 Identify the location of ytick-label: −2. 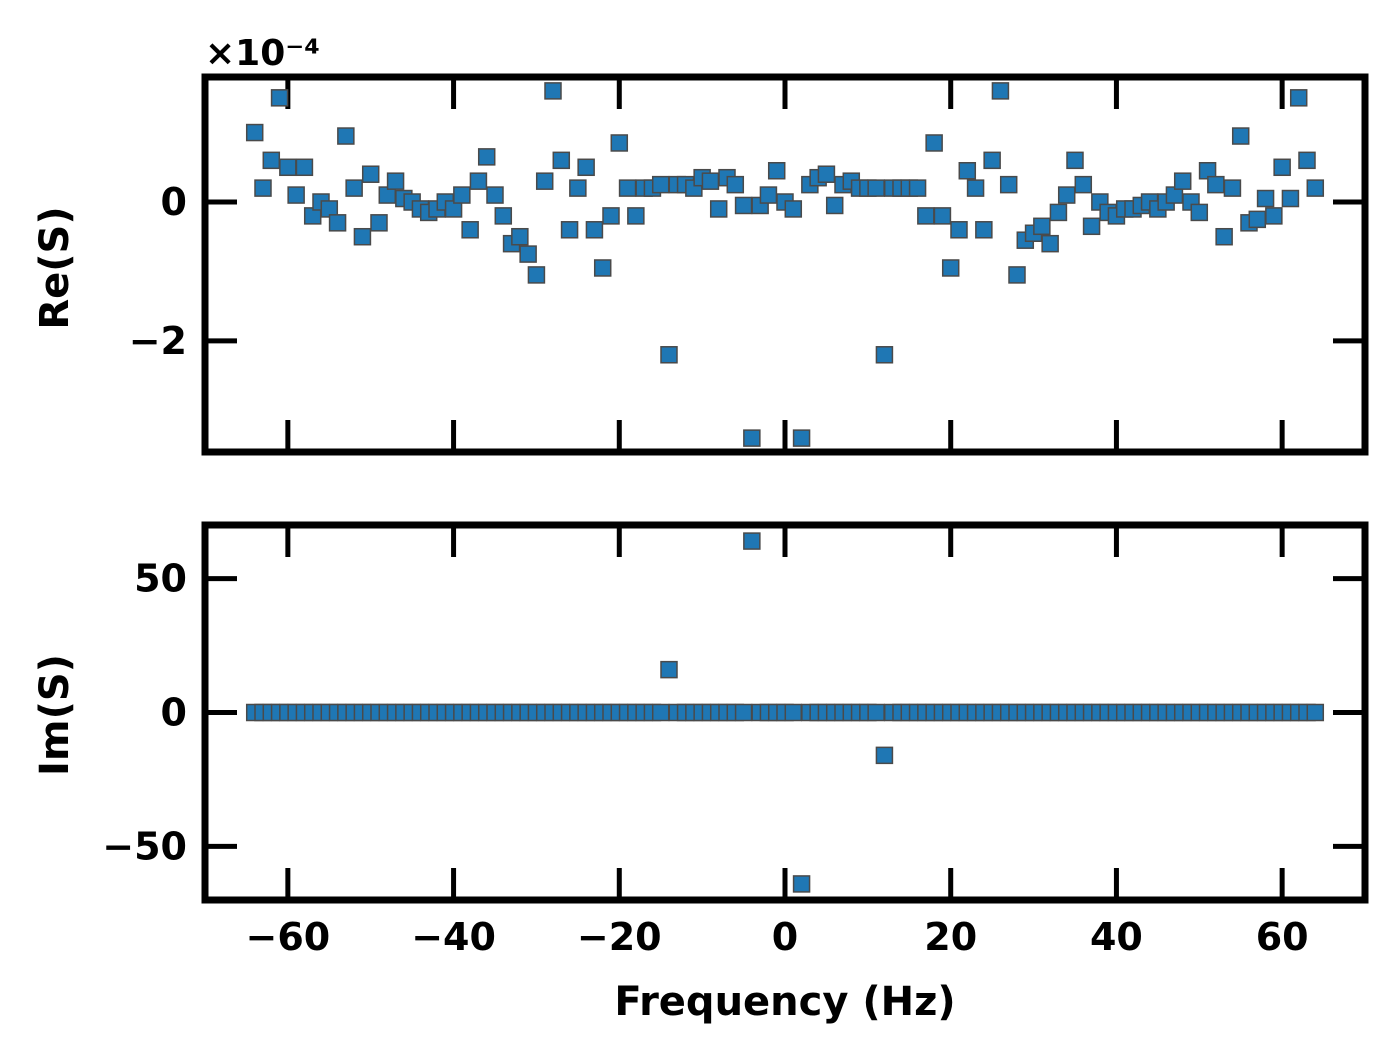
(158, 341).